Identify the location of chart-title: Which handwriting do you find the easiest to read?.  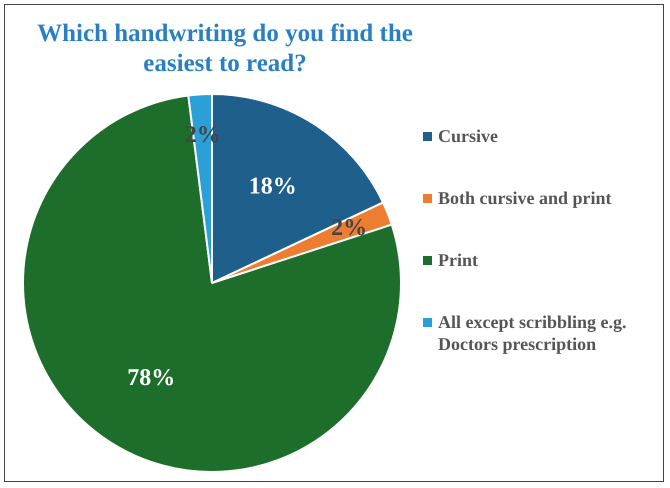
(225, 49).